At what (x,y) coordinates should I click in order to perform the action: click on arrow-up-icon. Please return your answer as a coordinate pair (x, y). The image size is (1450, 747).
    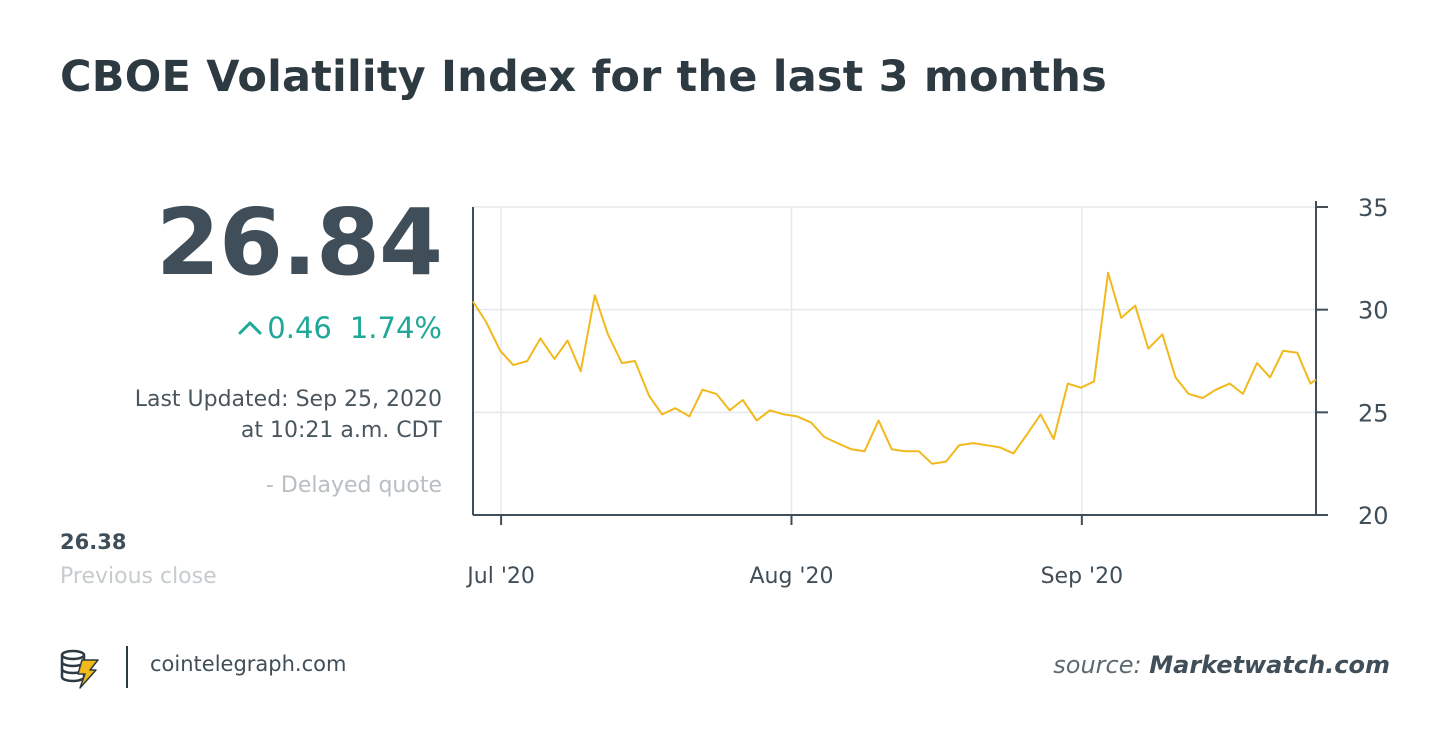
    Looking at the image, I should click on (250, 328).